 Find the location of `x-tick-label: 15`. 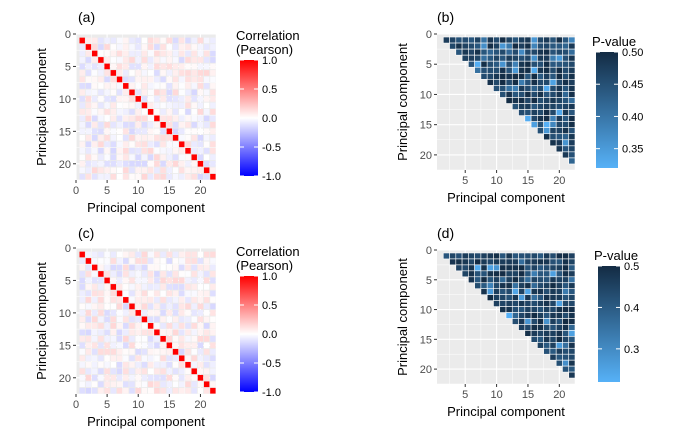

x-tick-label: 15 is located at coordinates (169, 191).